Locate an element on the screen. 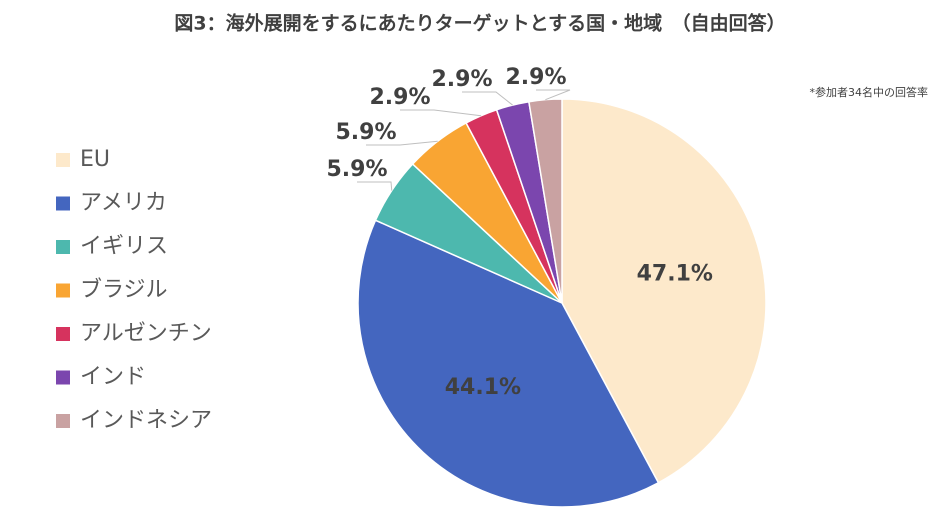 This screenshot has height=520, width=940. chart-title: 図3：海外展開をするにあたりターゲットとする国・地域 （自由回答） is located at coordinates (479, 23).